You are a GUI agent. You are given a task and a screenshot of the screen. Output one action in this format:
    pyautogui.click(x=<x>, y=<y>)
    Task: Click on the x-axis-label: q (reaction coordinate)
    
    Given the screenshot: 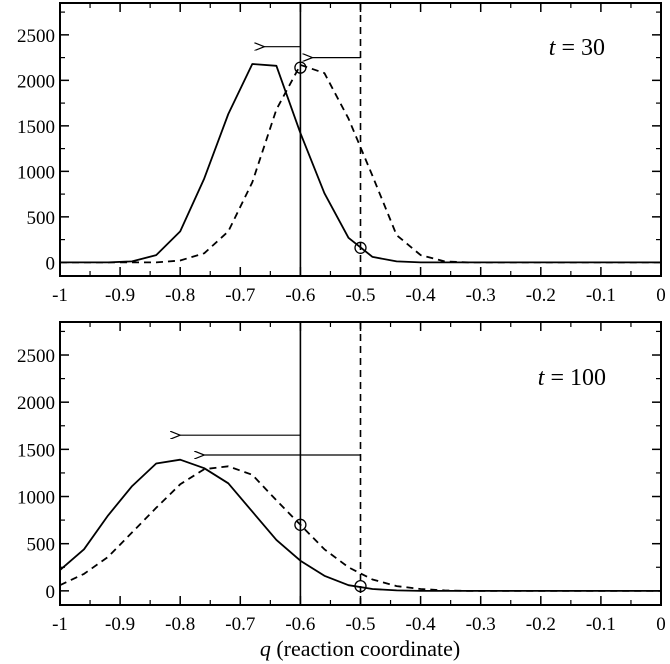 What is the action you would take?
    pyautogui.click(x=360, y=648)
    